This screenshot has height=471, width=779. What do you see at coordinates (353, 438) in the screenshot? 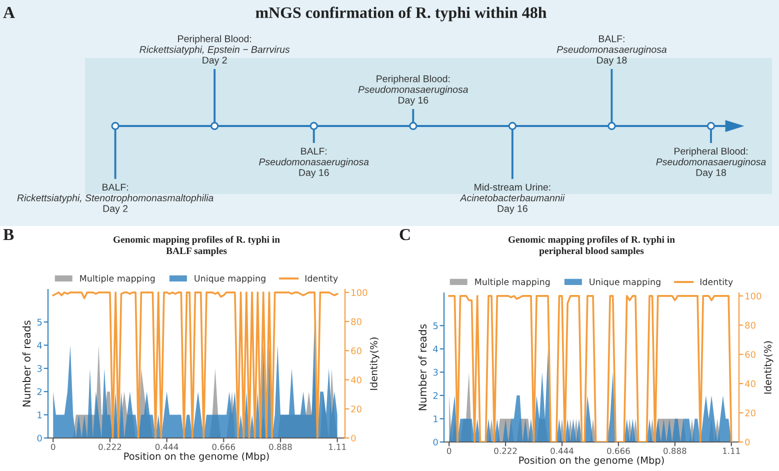
I see `y2-tick-label: 0` at bounding box center [353, 438].